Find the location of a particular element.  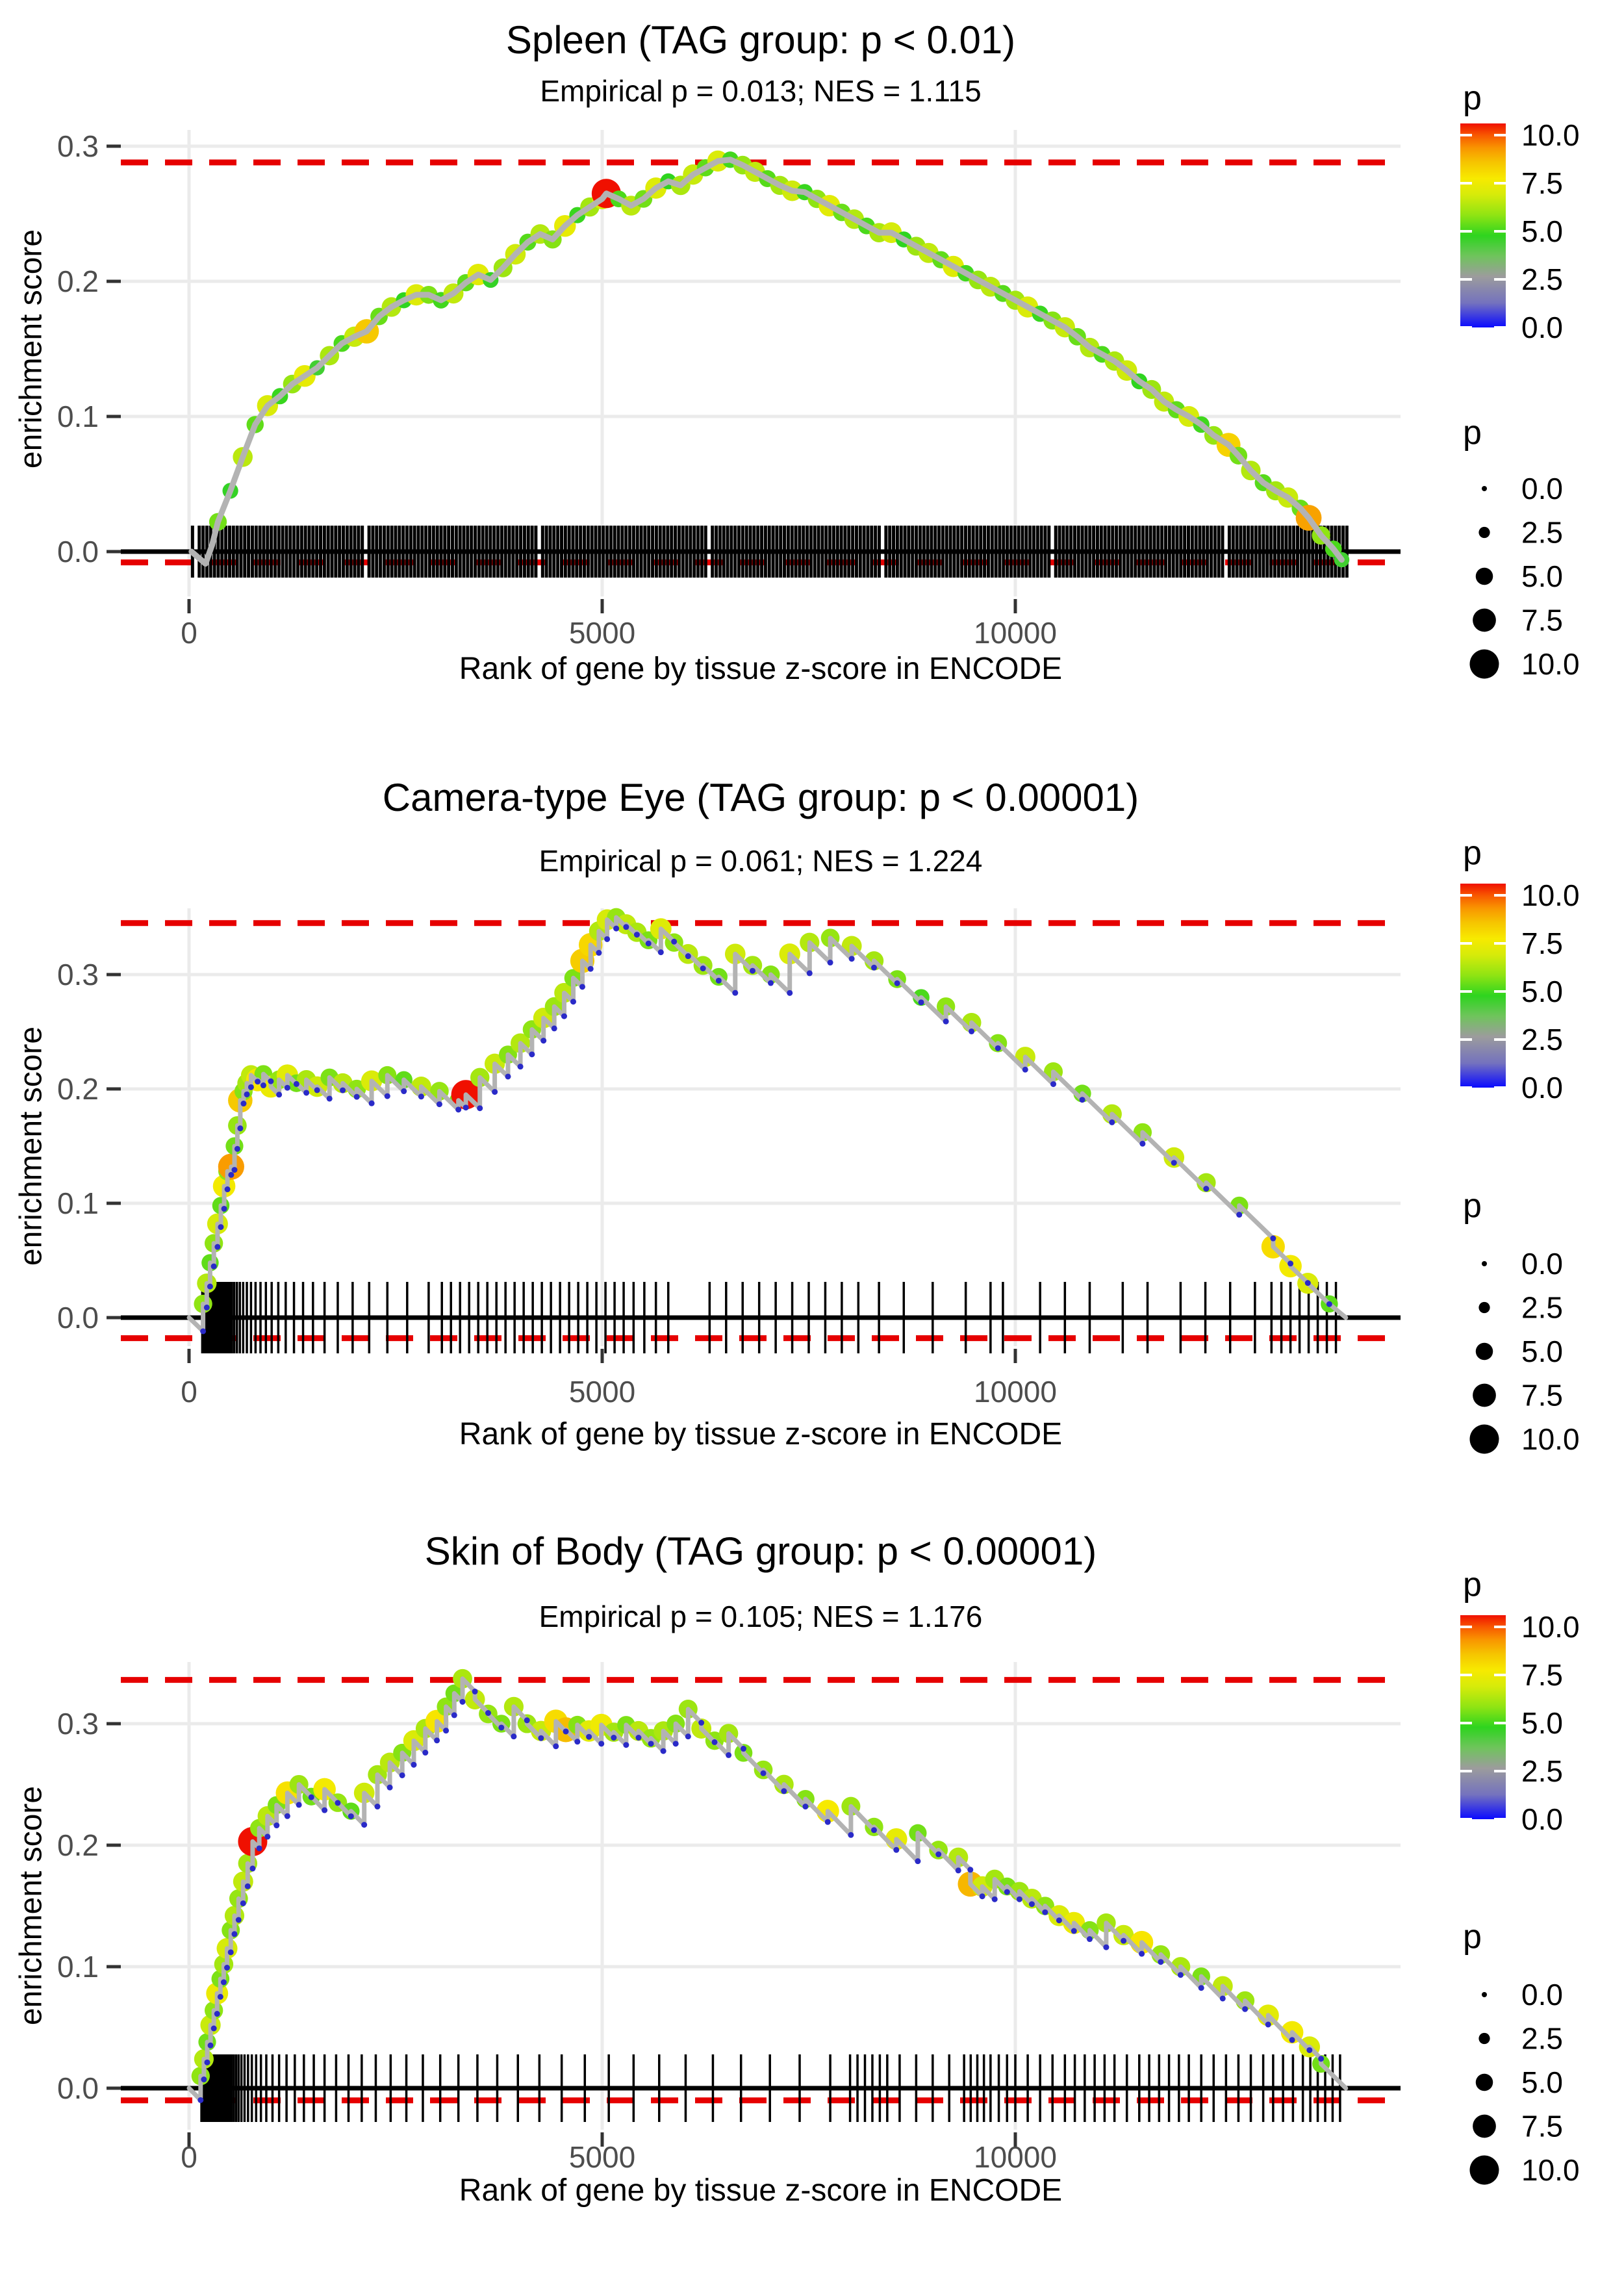

size-legend-label: 0.0 is located at coordinates (1542, 488).